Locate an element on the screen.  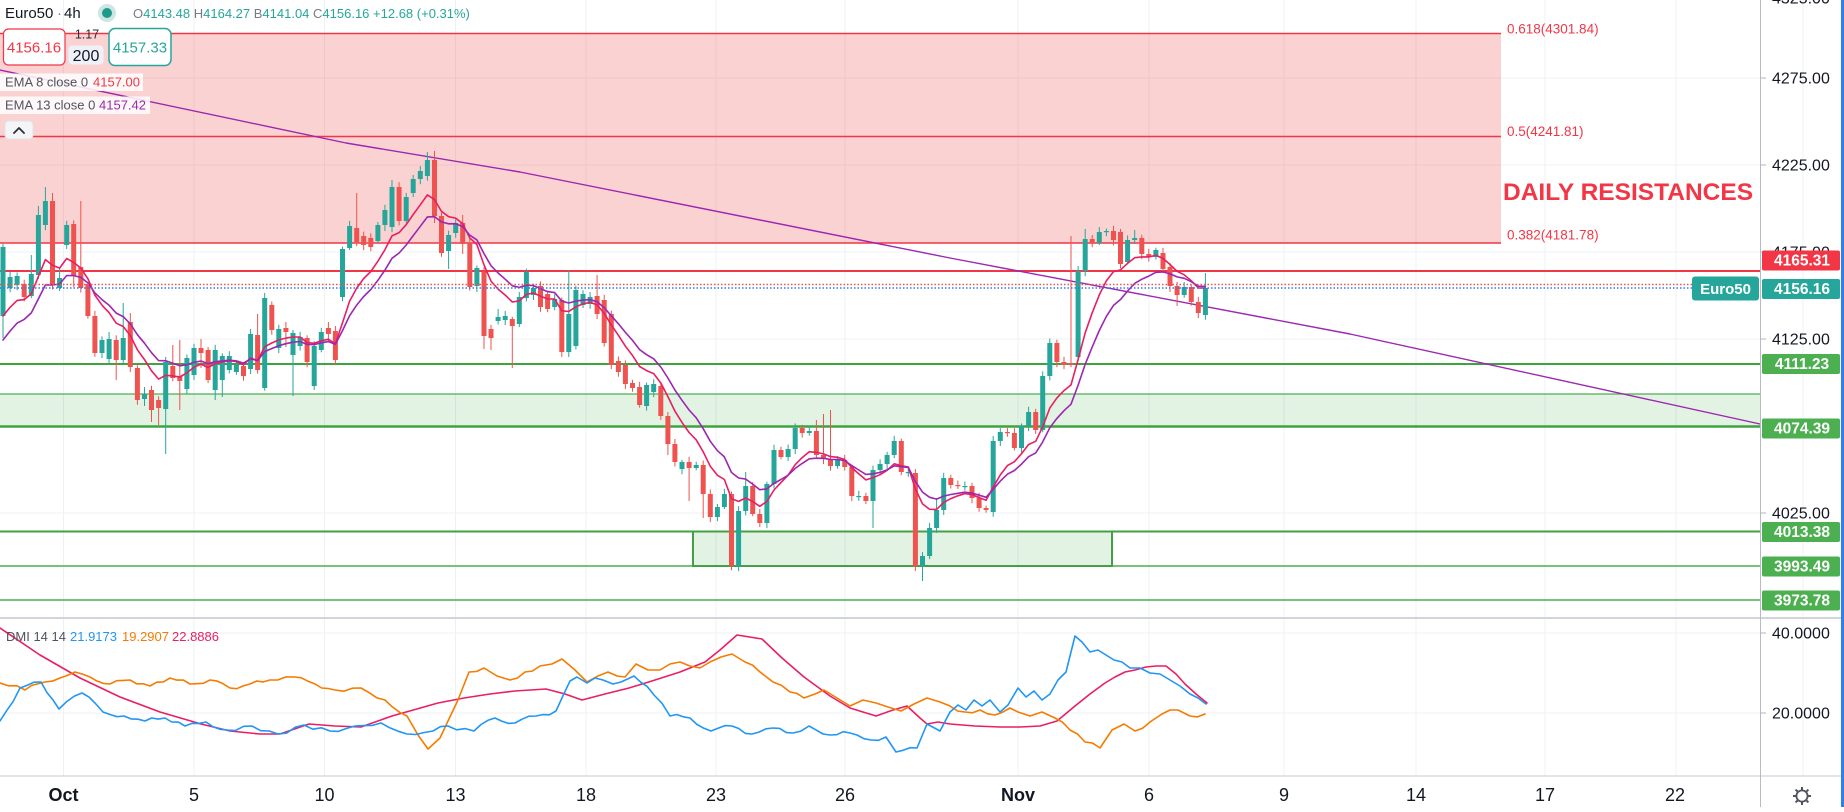
svg-text: 4325.00 is located at coordinates (1801, 4).